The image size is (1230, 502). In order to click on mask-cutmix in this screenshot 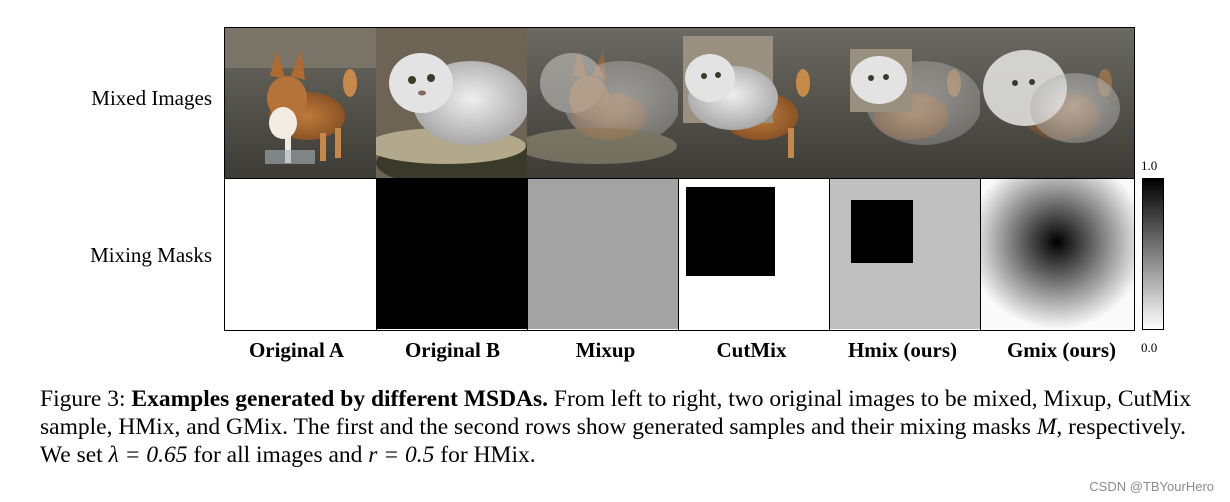, I will do `click(753, 254)`.